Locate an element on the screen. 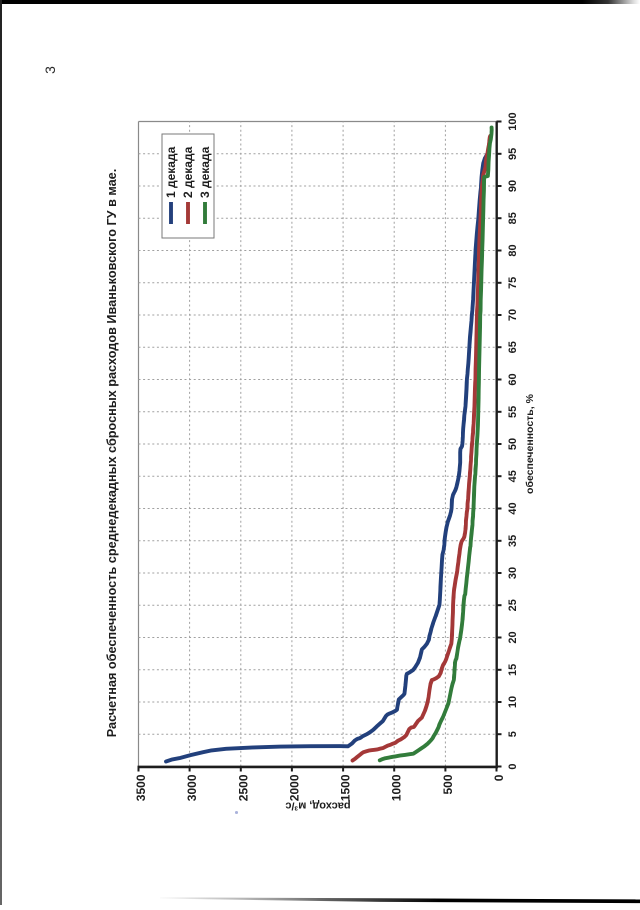 Image resolution: width=640 pixels, height=910 pixels. svg-text: 55 is located at coordinates (513, 412).